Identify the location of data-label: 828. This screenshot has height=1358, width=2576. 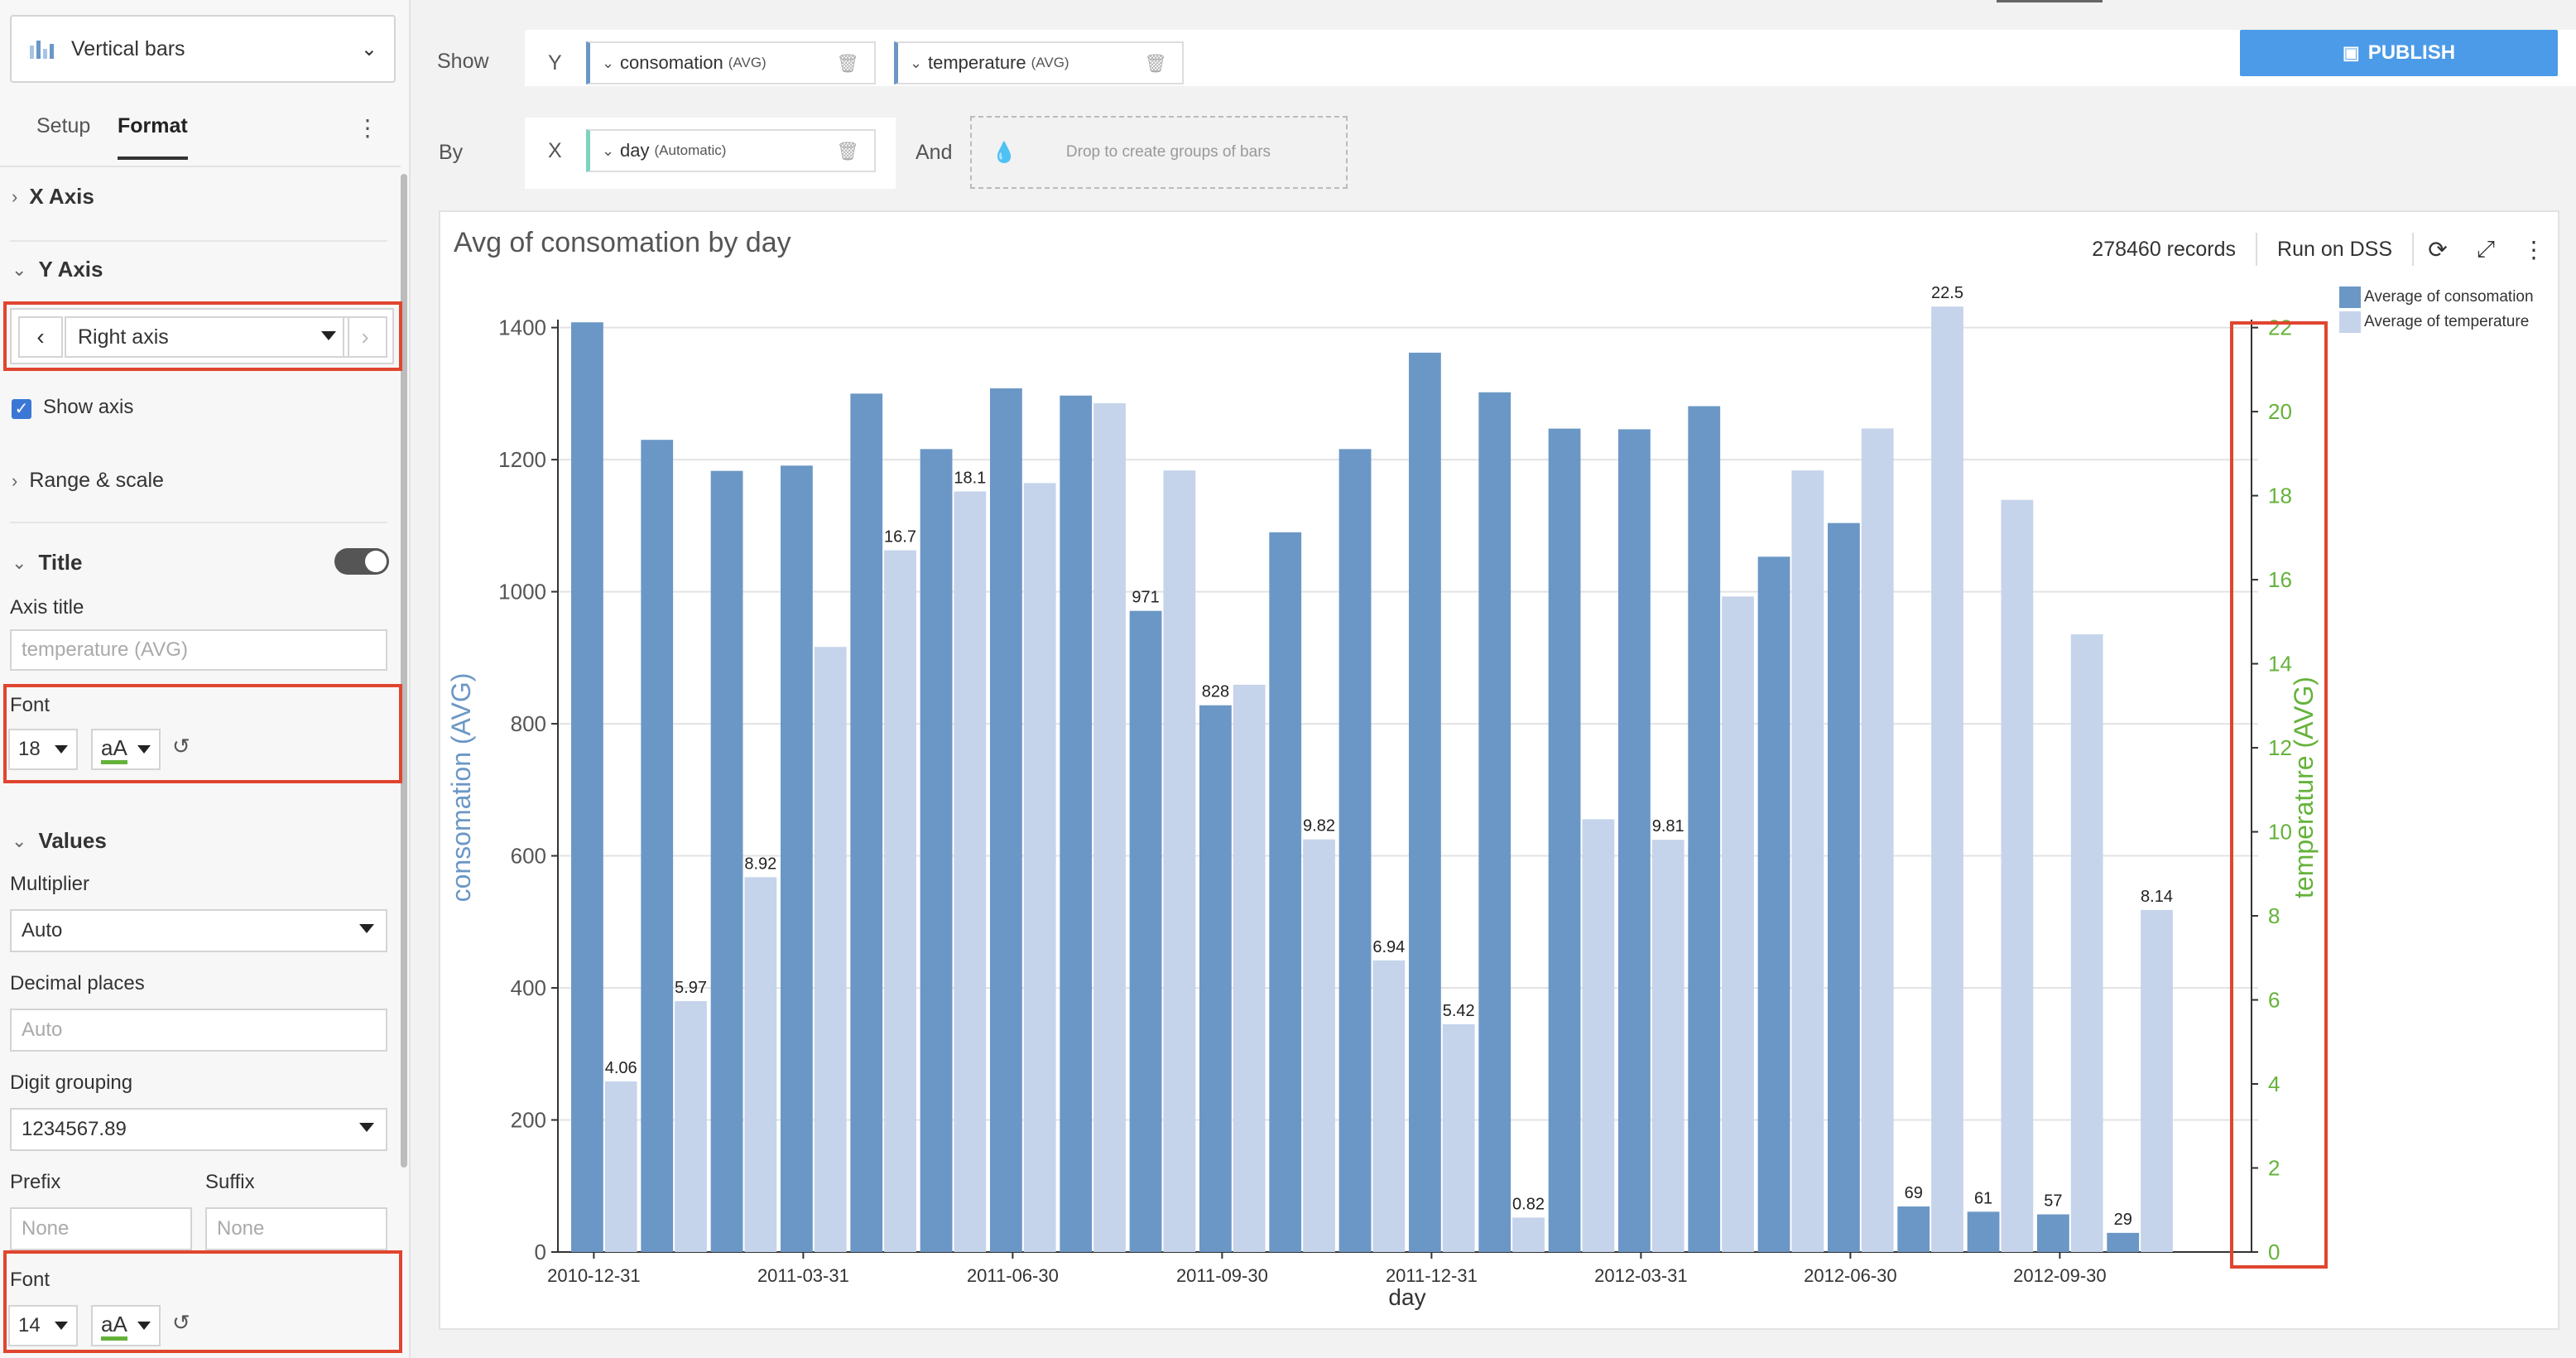
(1215, 692).